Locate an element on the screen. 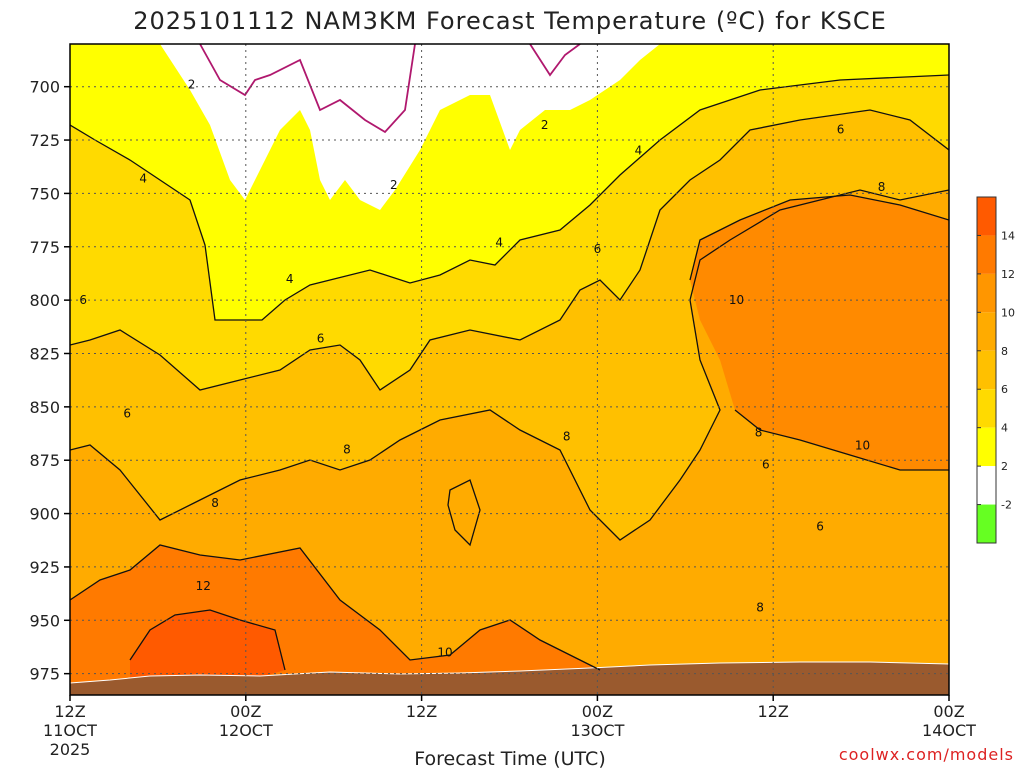 The height and width of the screenshot is (768, 1024). y-tick-label: 925 is located at coordinates (44, 567).